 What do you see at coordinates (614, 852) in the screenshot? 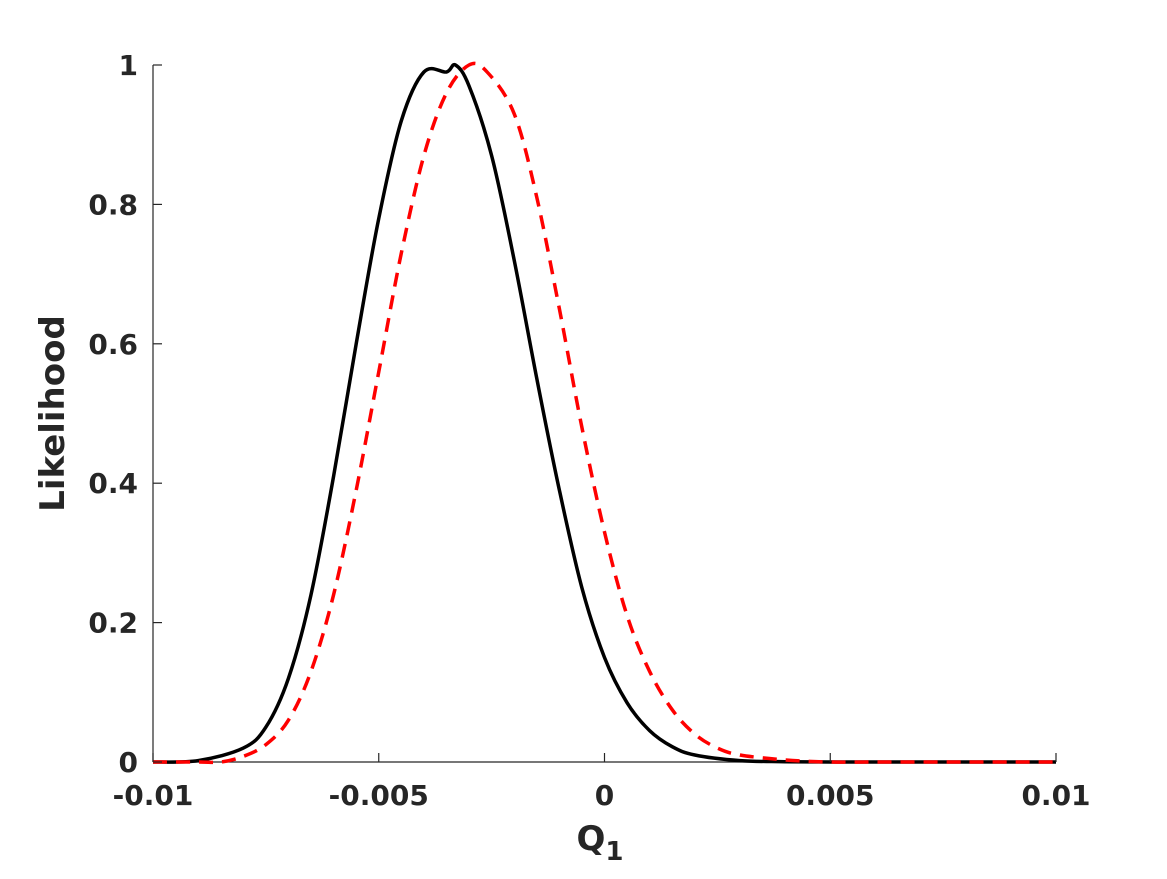
I see `x-axis-title-subscript: 1` at bounding box center [614, 852].